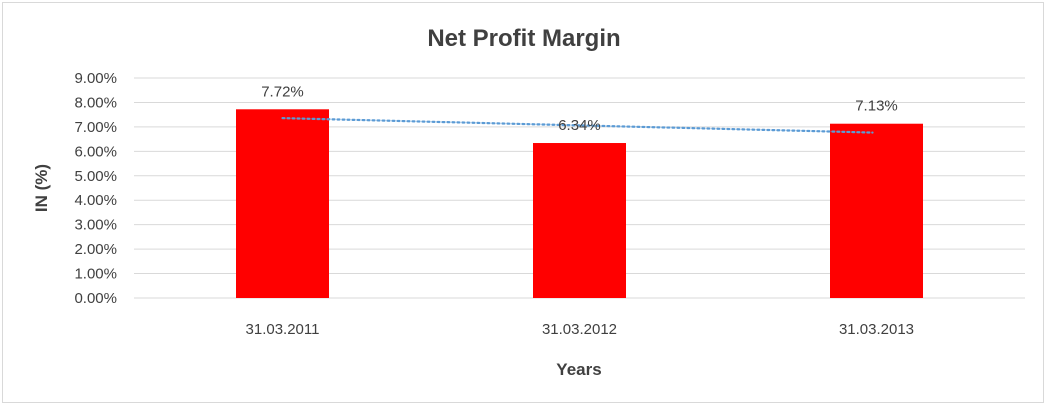 This screenshot has height=407, width=1048. What do you see at coordinates (41, 188) in the screenshot?
I see `y-axis-label: IN (%)` at bounding box center [41, 188].